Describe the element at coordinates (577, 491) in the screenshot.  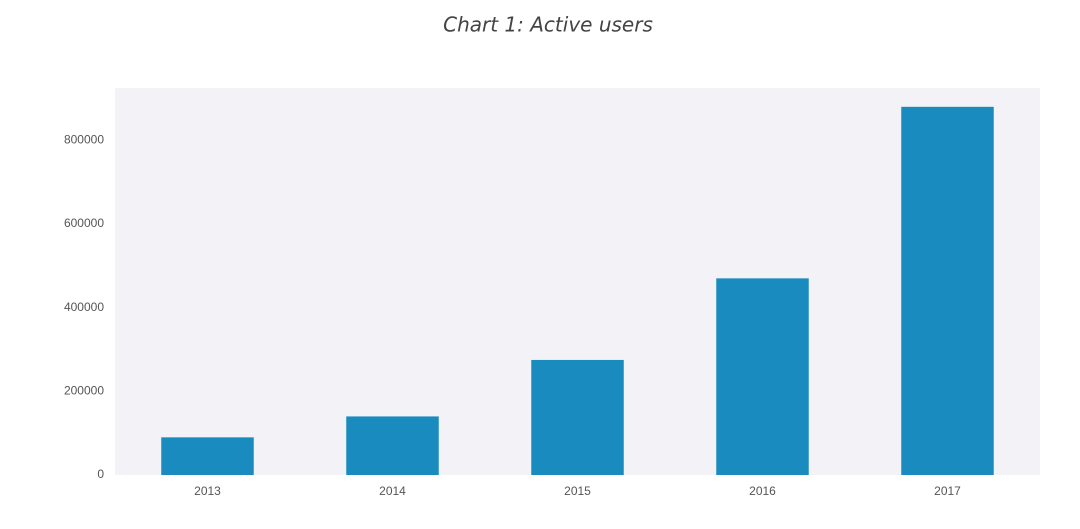
I see `x-tick-label: 2015` at that location.